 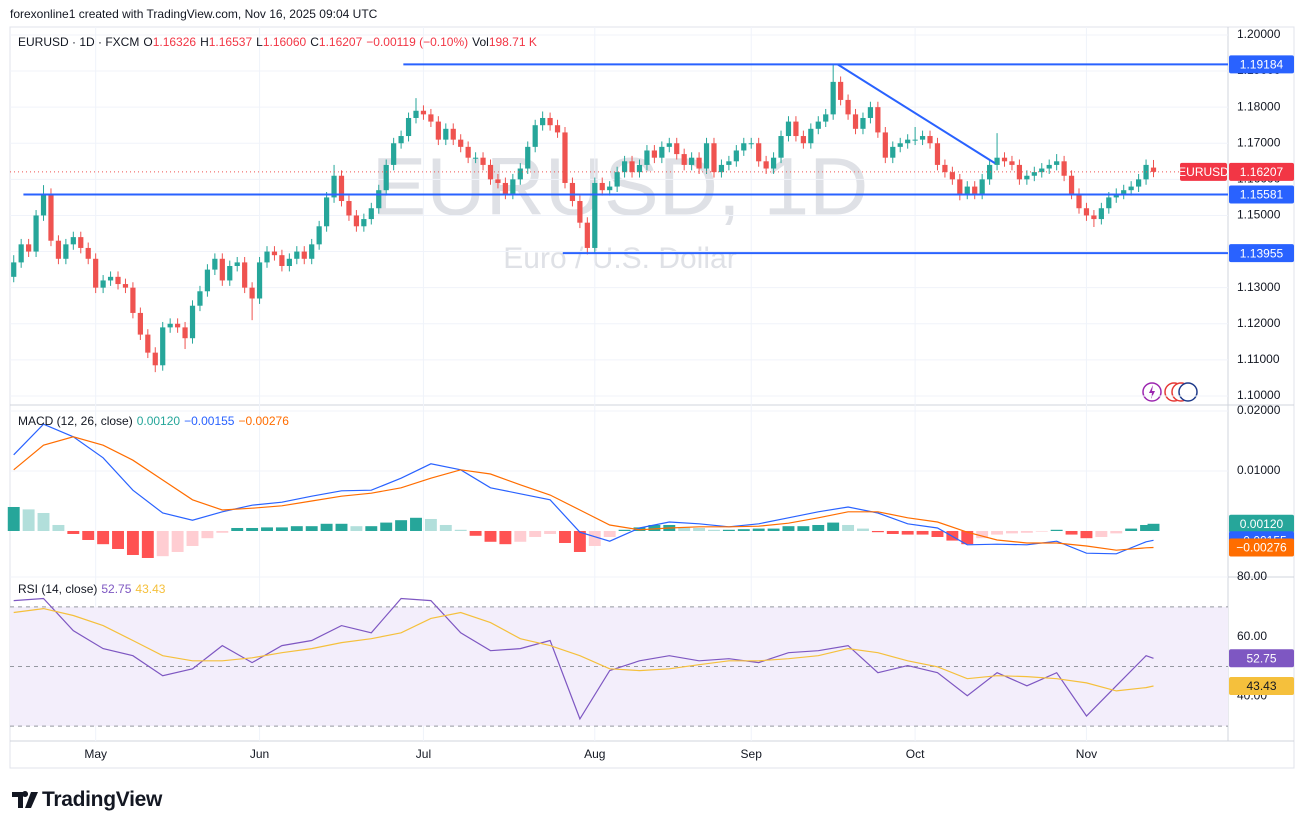 I want to click on legend-key: Vol, so click(x=480, y=42).